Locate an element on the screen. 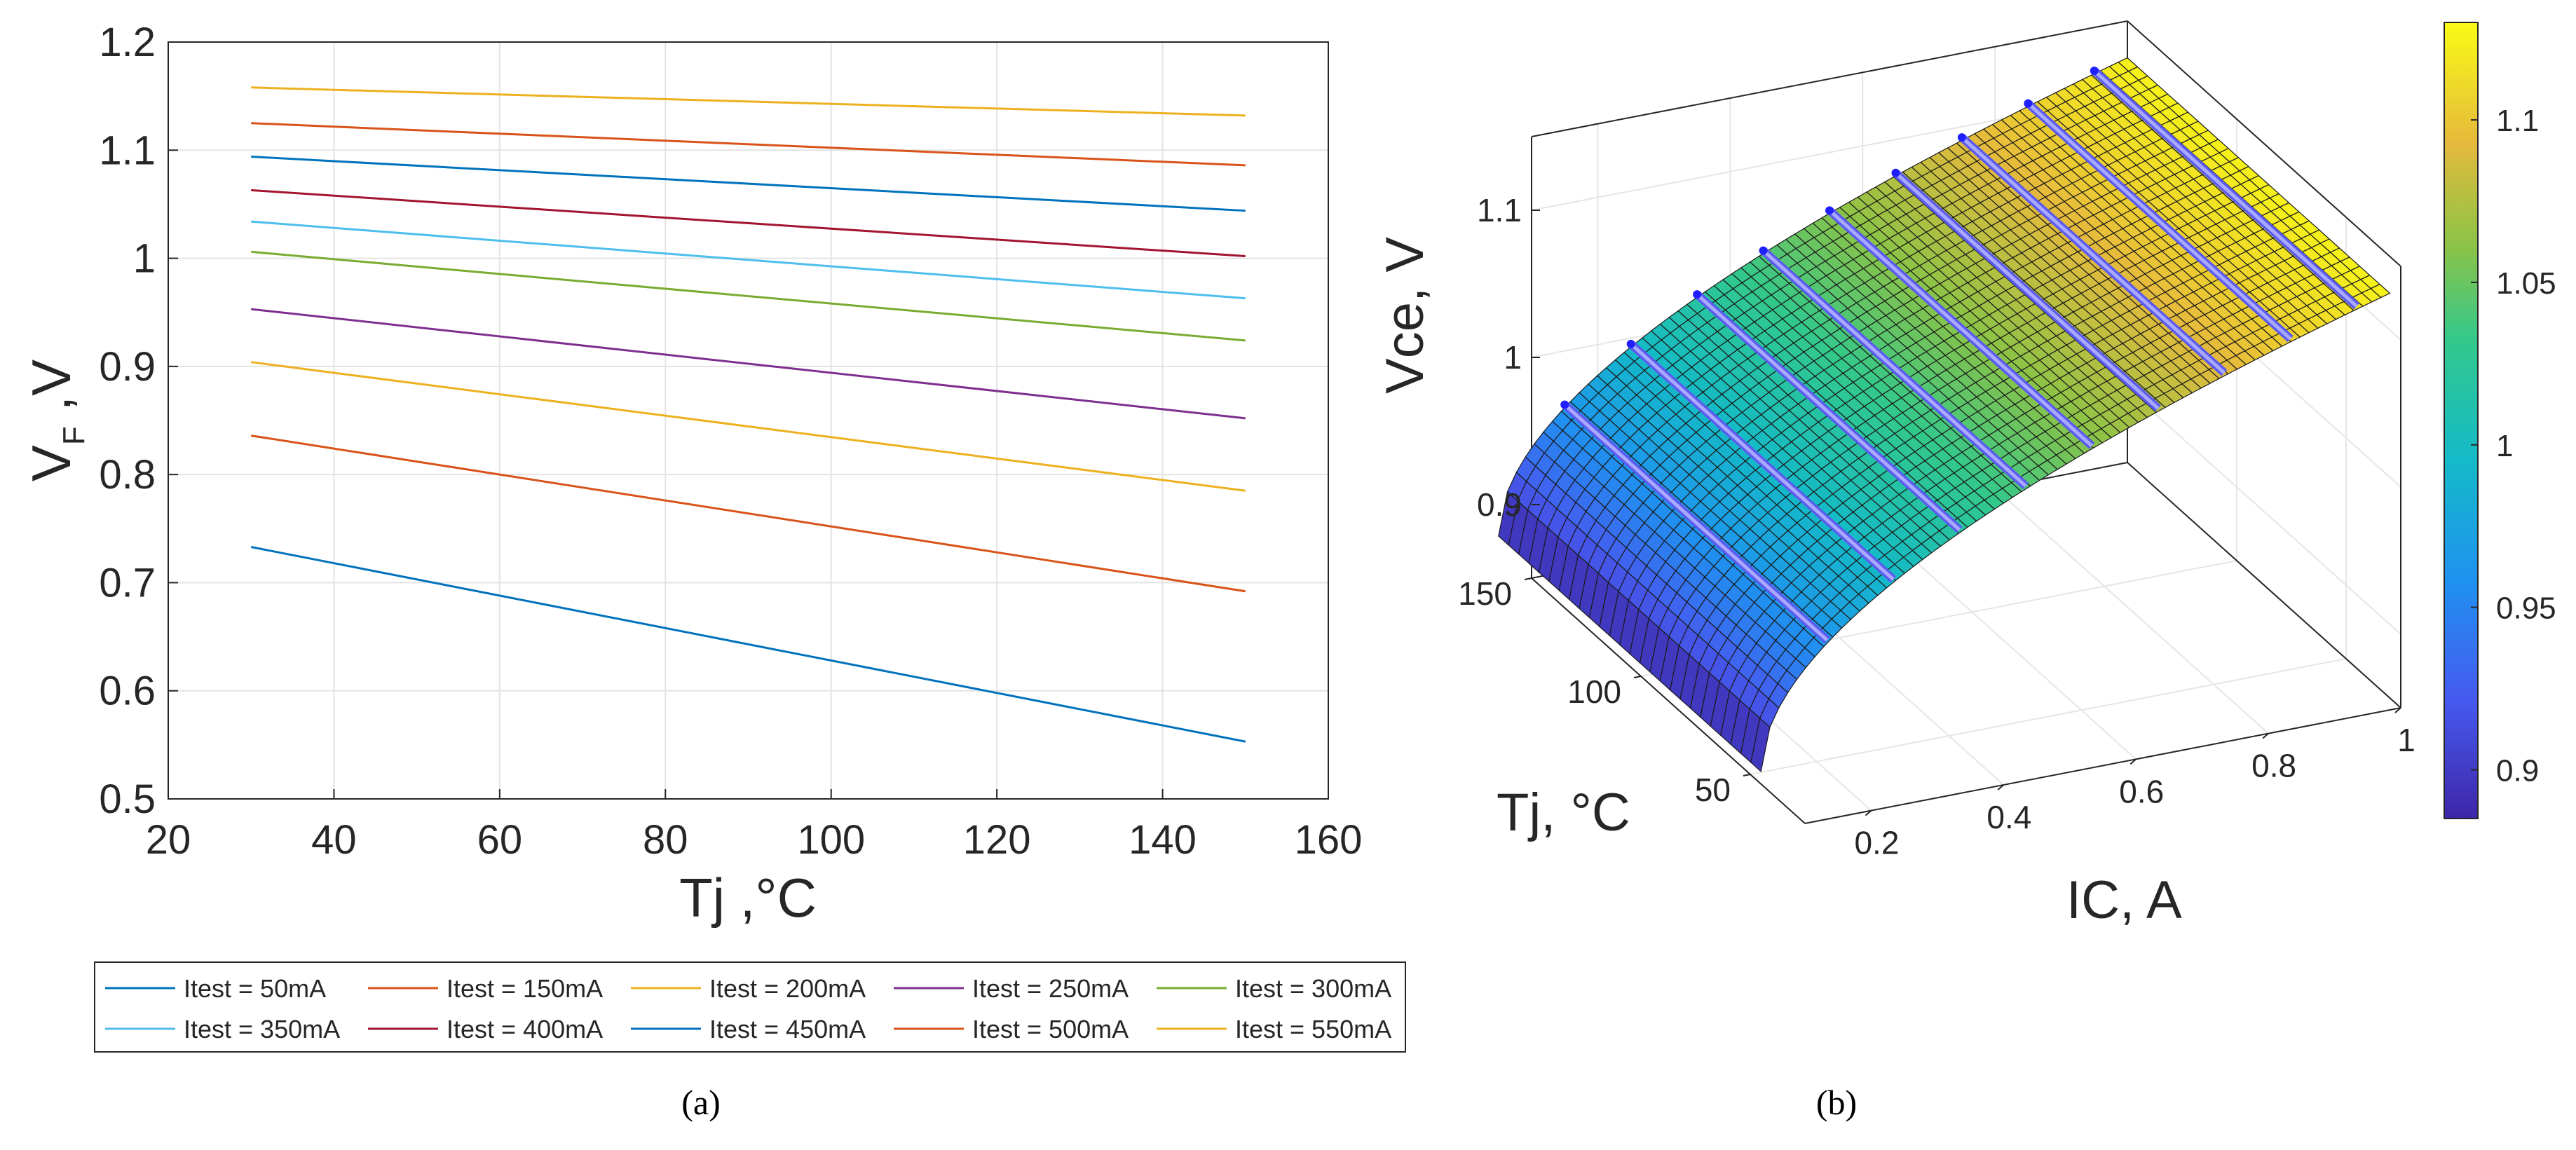 Image resolution: width=2576 pixels, height=1150 pixels. z-tick-label: 1 is located at coordinates (1513, 357).